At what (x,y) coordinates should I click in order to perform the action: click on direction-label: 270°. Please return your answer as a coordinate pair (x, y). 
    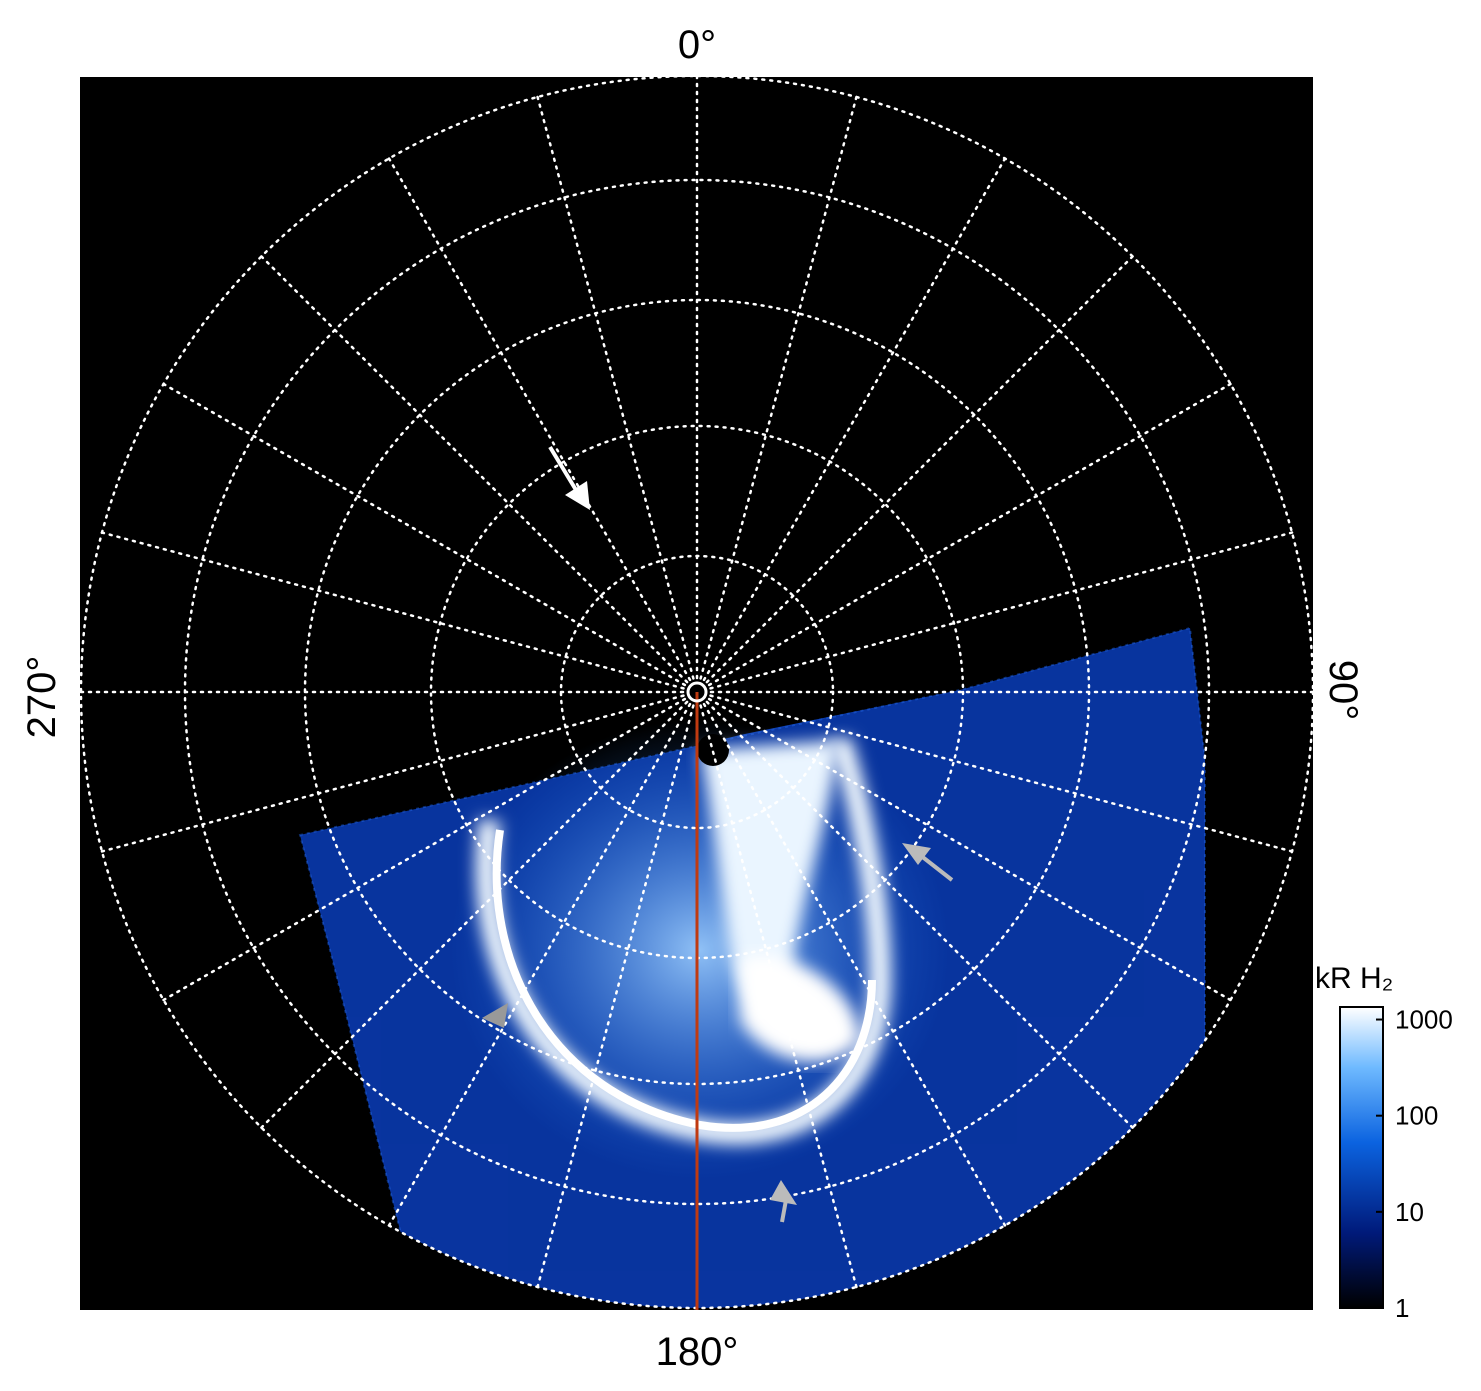
    Looking at the image, I should click on (42, 697).